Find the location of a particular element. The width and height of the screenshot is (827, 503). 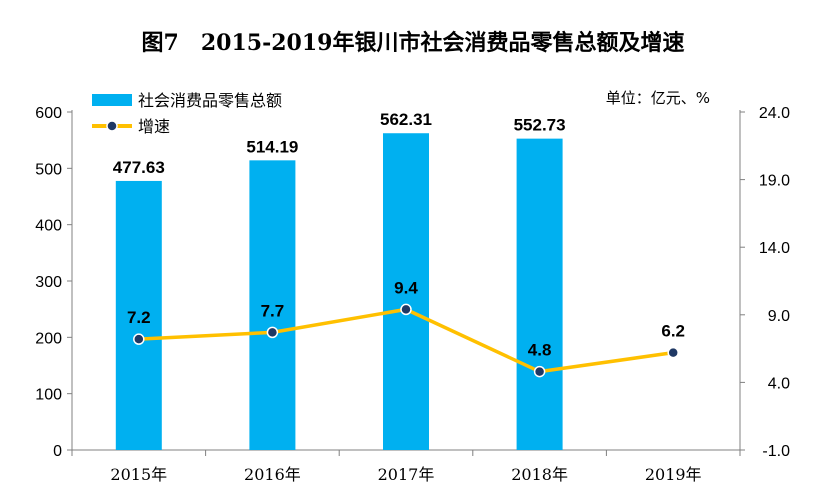

legend-line-label: 增速 is located at coordinates (154, 126).